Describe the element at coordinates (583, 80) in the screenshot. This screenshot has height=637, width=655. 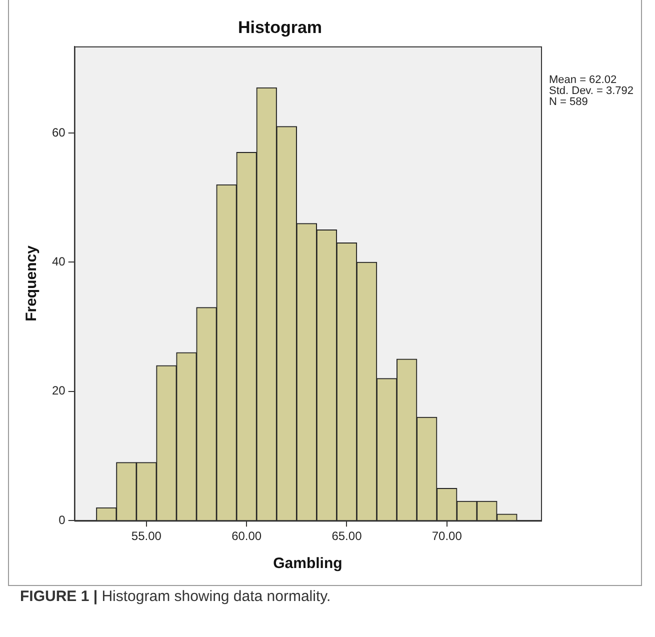
I see `text: Mean = 62.02` at that location.